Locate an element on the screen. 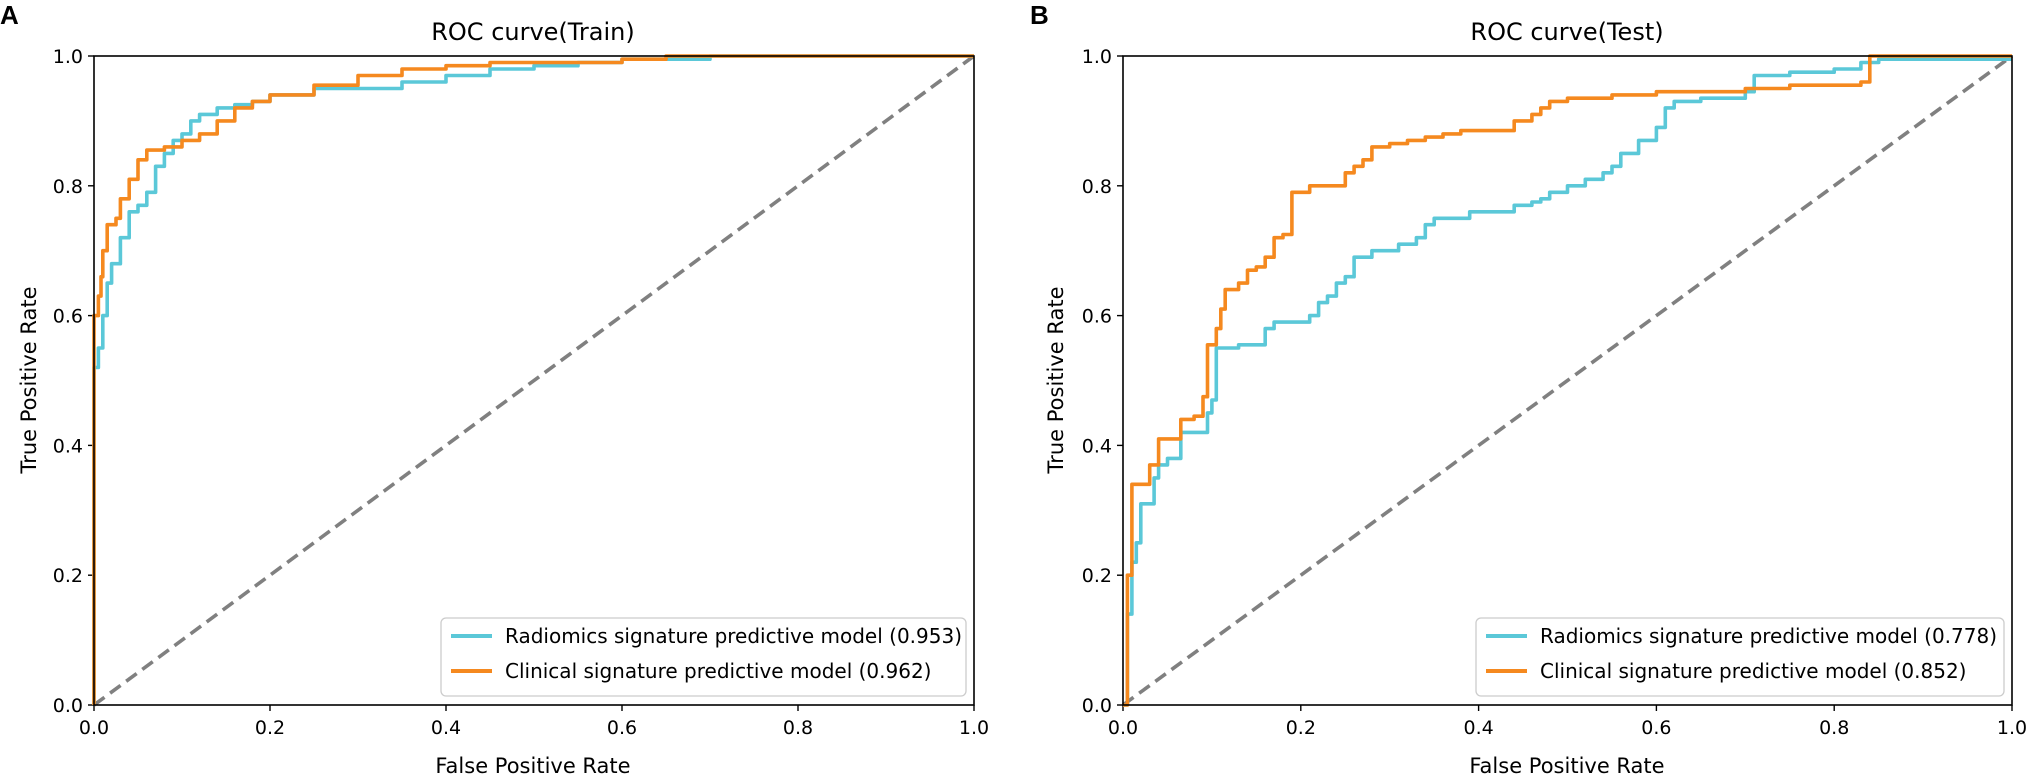  panel-label: B is located at coordinates (1039, 15).